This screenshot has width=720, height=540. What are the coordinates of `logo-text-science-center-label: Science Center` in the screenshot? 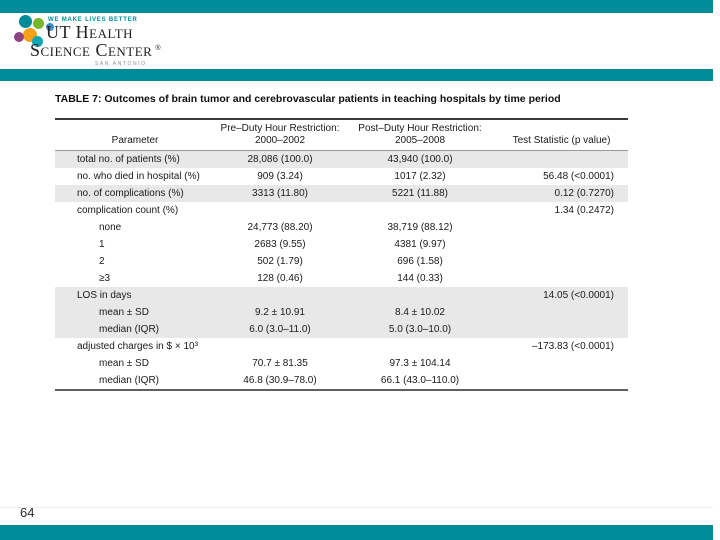 It's located at (91, 50).